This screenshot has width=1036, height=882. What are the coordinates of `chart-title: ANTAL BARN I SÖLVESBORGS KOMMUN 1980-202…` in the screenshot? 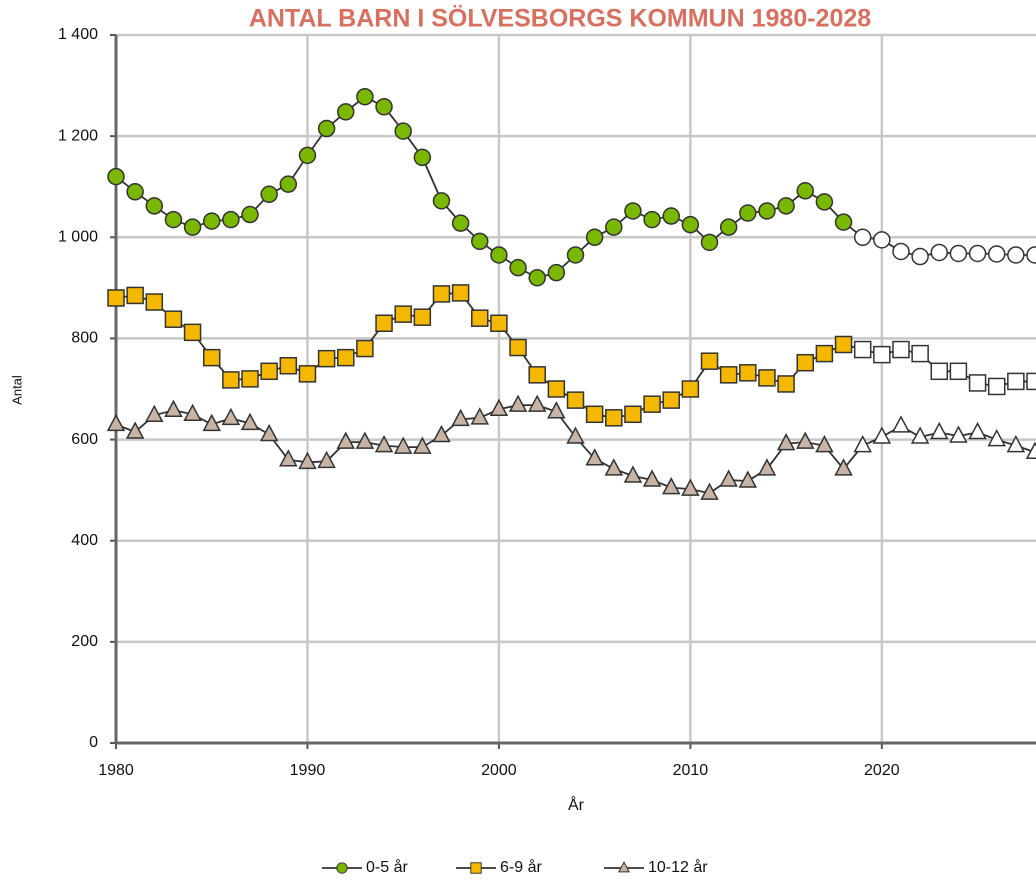 It's located at (560, 18).